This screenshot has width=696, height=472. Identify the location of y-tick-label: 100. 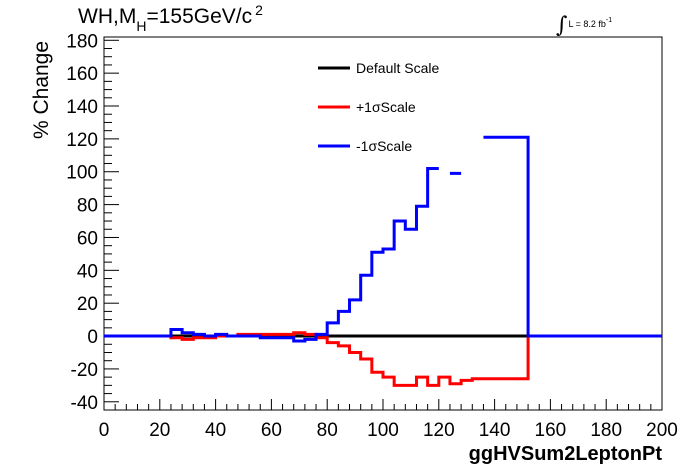
(82, 173).